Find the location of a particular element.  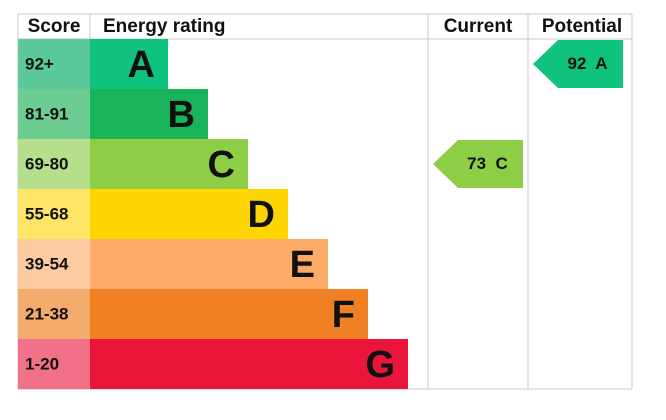

rating-letter: G is located at coordinates (380, 365).